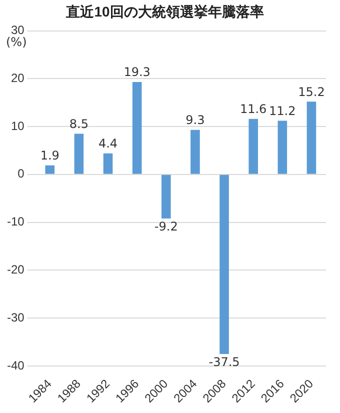  I want to click on y-tick-label: -20, so click(16, 269).